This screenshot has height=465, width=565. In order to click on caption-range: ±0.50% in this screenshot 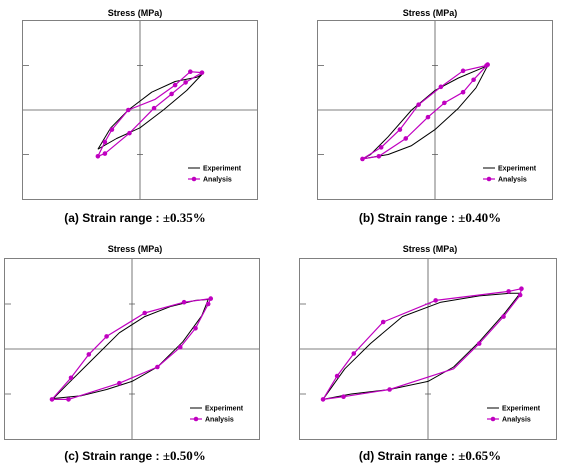, I will do `click(184, 455)`.